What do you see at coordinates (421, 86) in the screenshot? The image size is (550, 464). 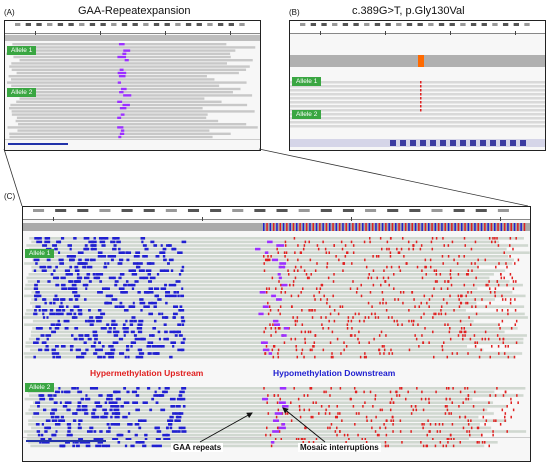 I see `snv-mark` at bounding box center [421, 86].